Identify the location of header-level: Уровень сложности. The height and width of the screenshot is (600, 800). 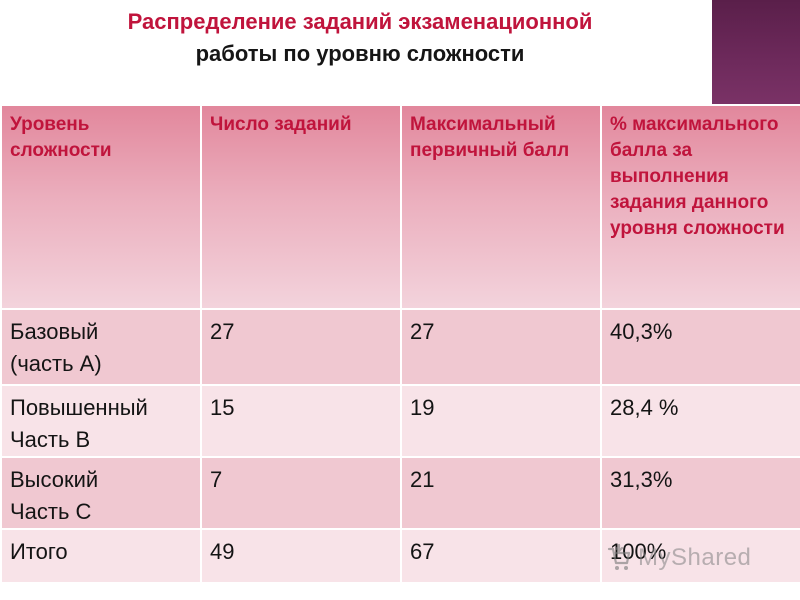
(101, 207).